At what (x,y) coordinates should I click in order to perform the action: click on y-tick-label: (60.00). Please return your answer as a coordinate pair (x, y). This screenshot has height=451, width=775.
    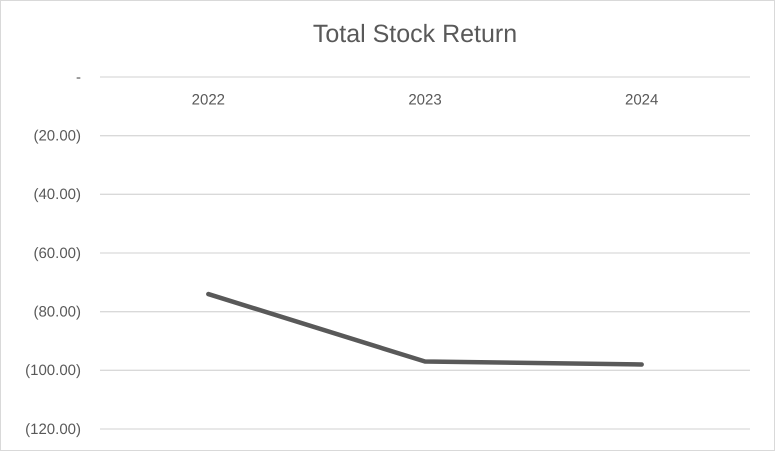
    Looking at the image, I should click on (57, 253).